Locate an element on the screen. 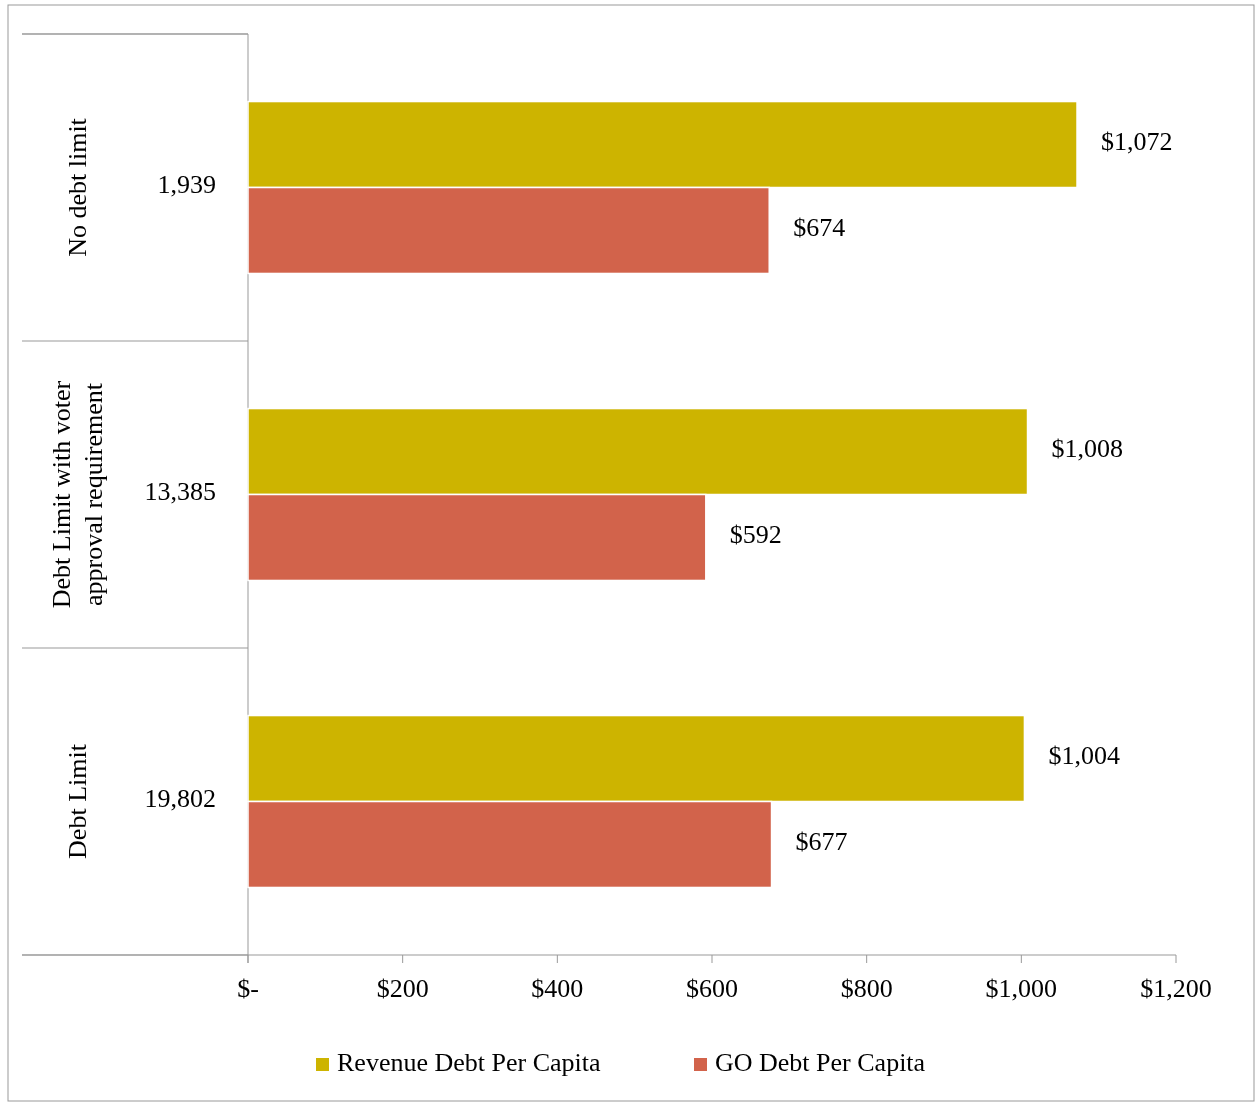  data-label: $677 is located at coordinates (821, 842).